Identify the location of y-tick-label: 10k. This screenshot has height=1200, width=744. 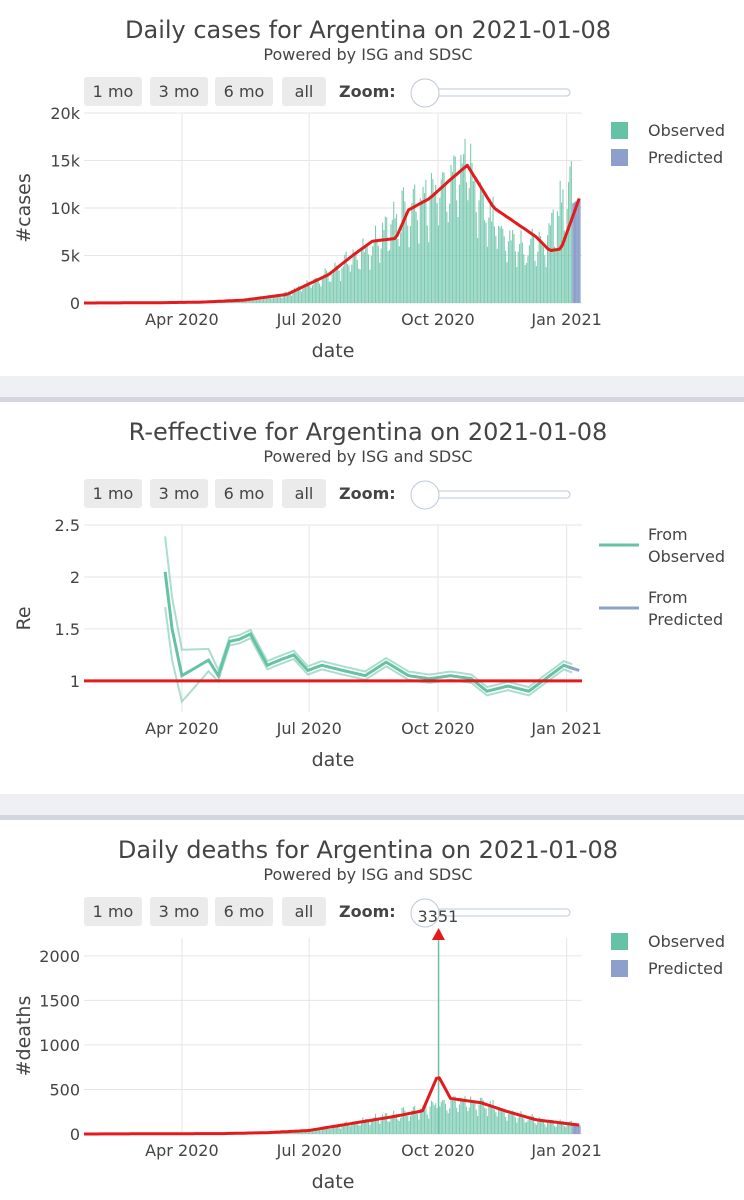
(65, 208).